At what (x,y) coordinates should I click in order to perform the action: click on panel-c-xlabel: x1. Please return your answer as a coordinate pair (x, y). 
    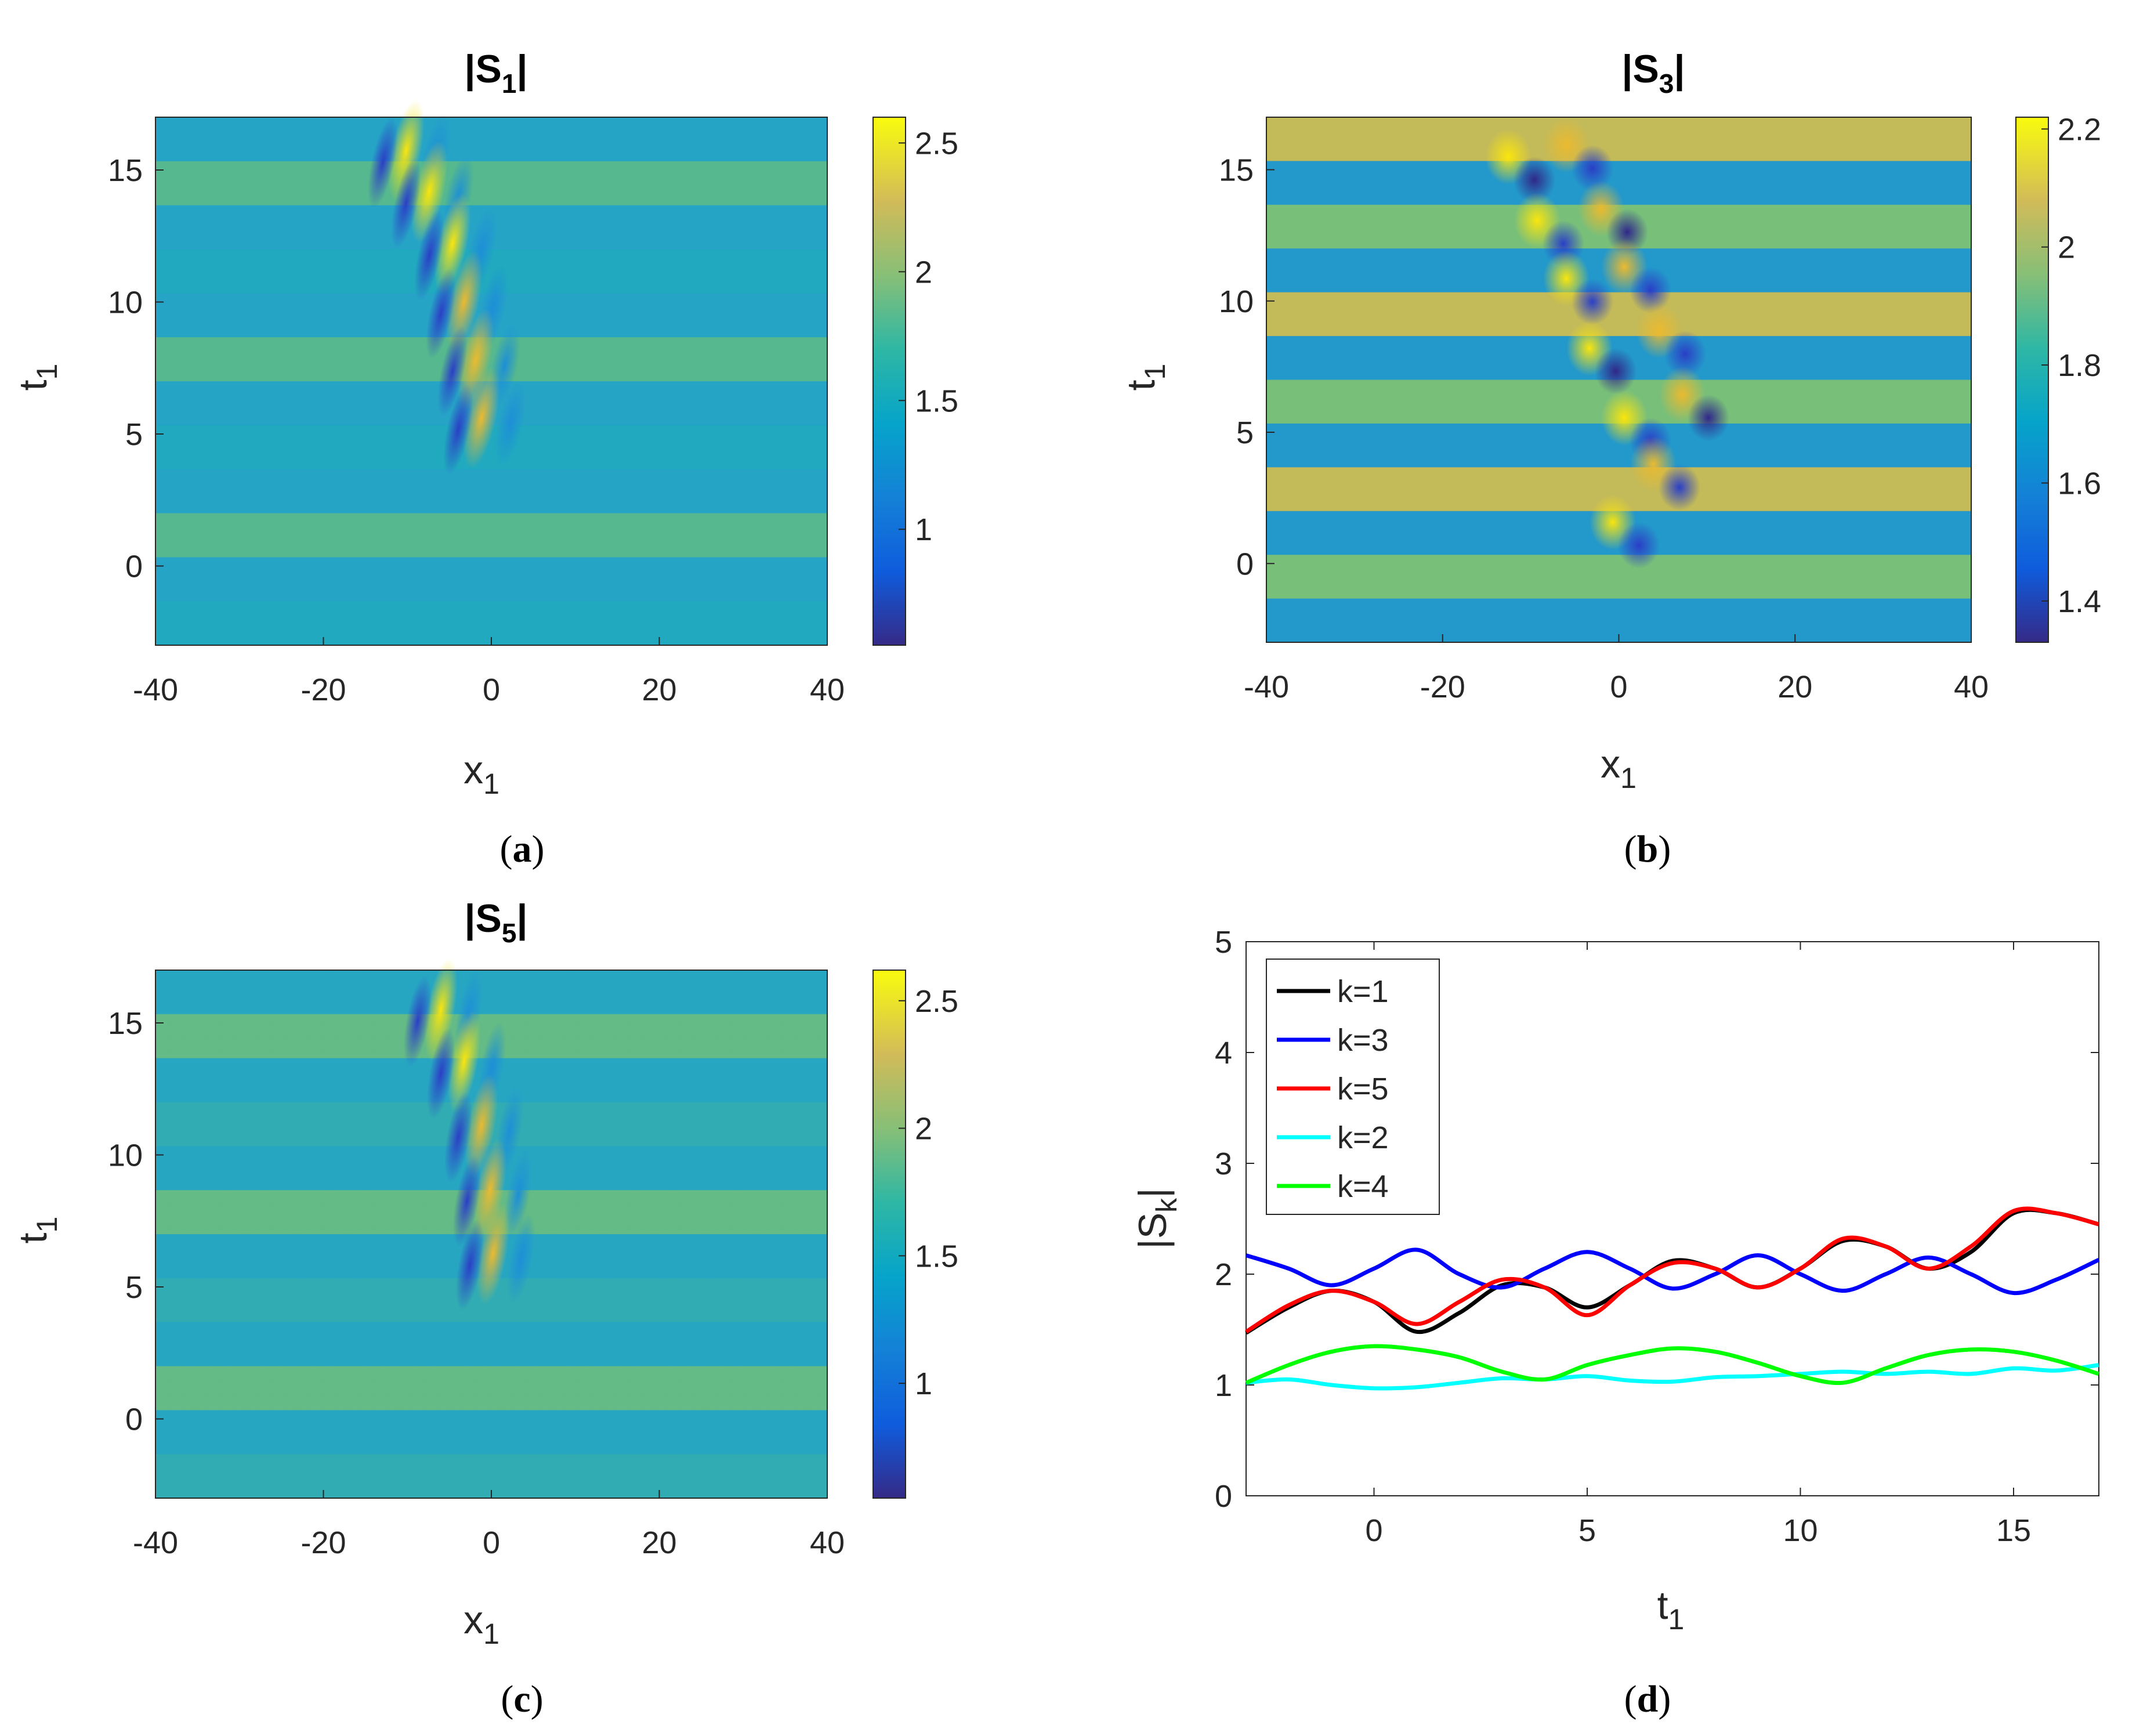
    Looking at the image, I should click on (481, 1624).